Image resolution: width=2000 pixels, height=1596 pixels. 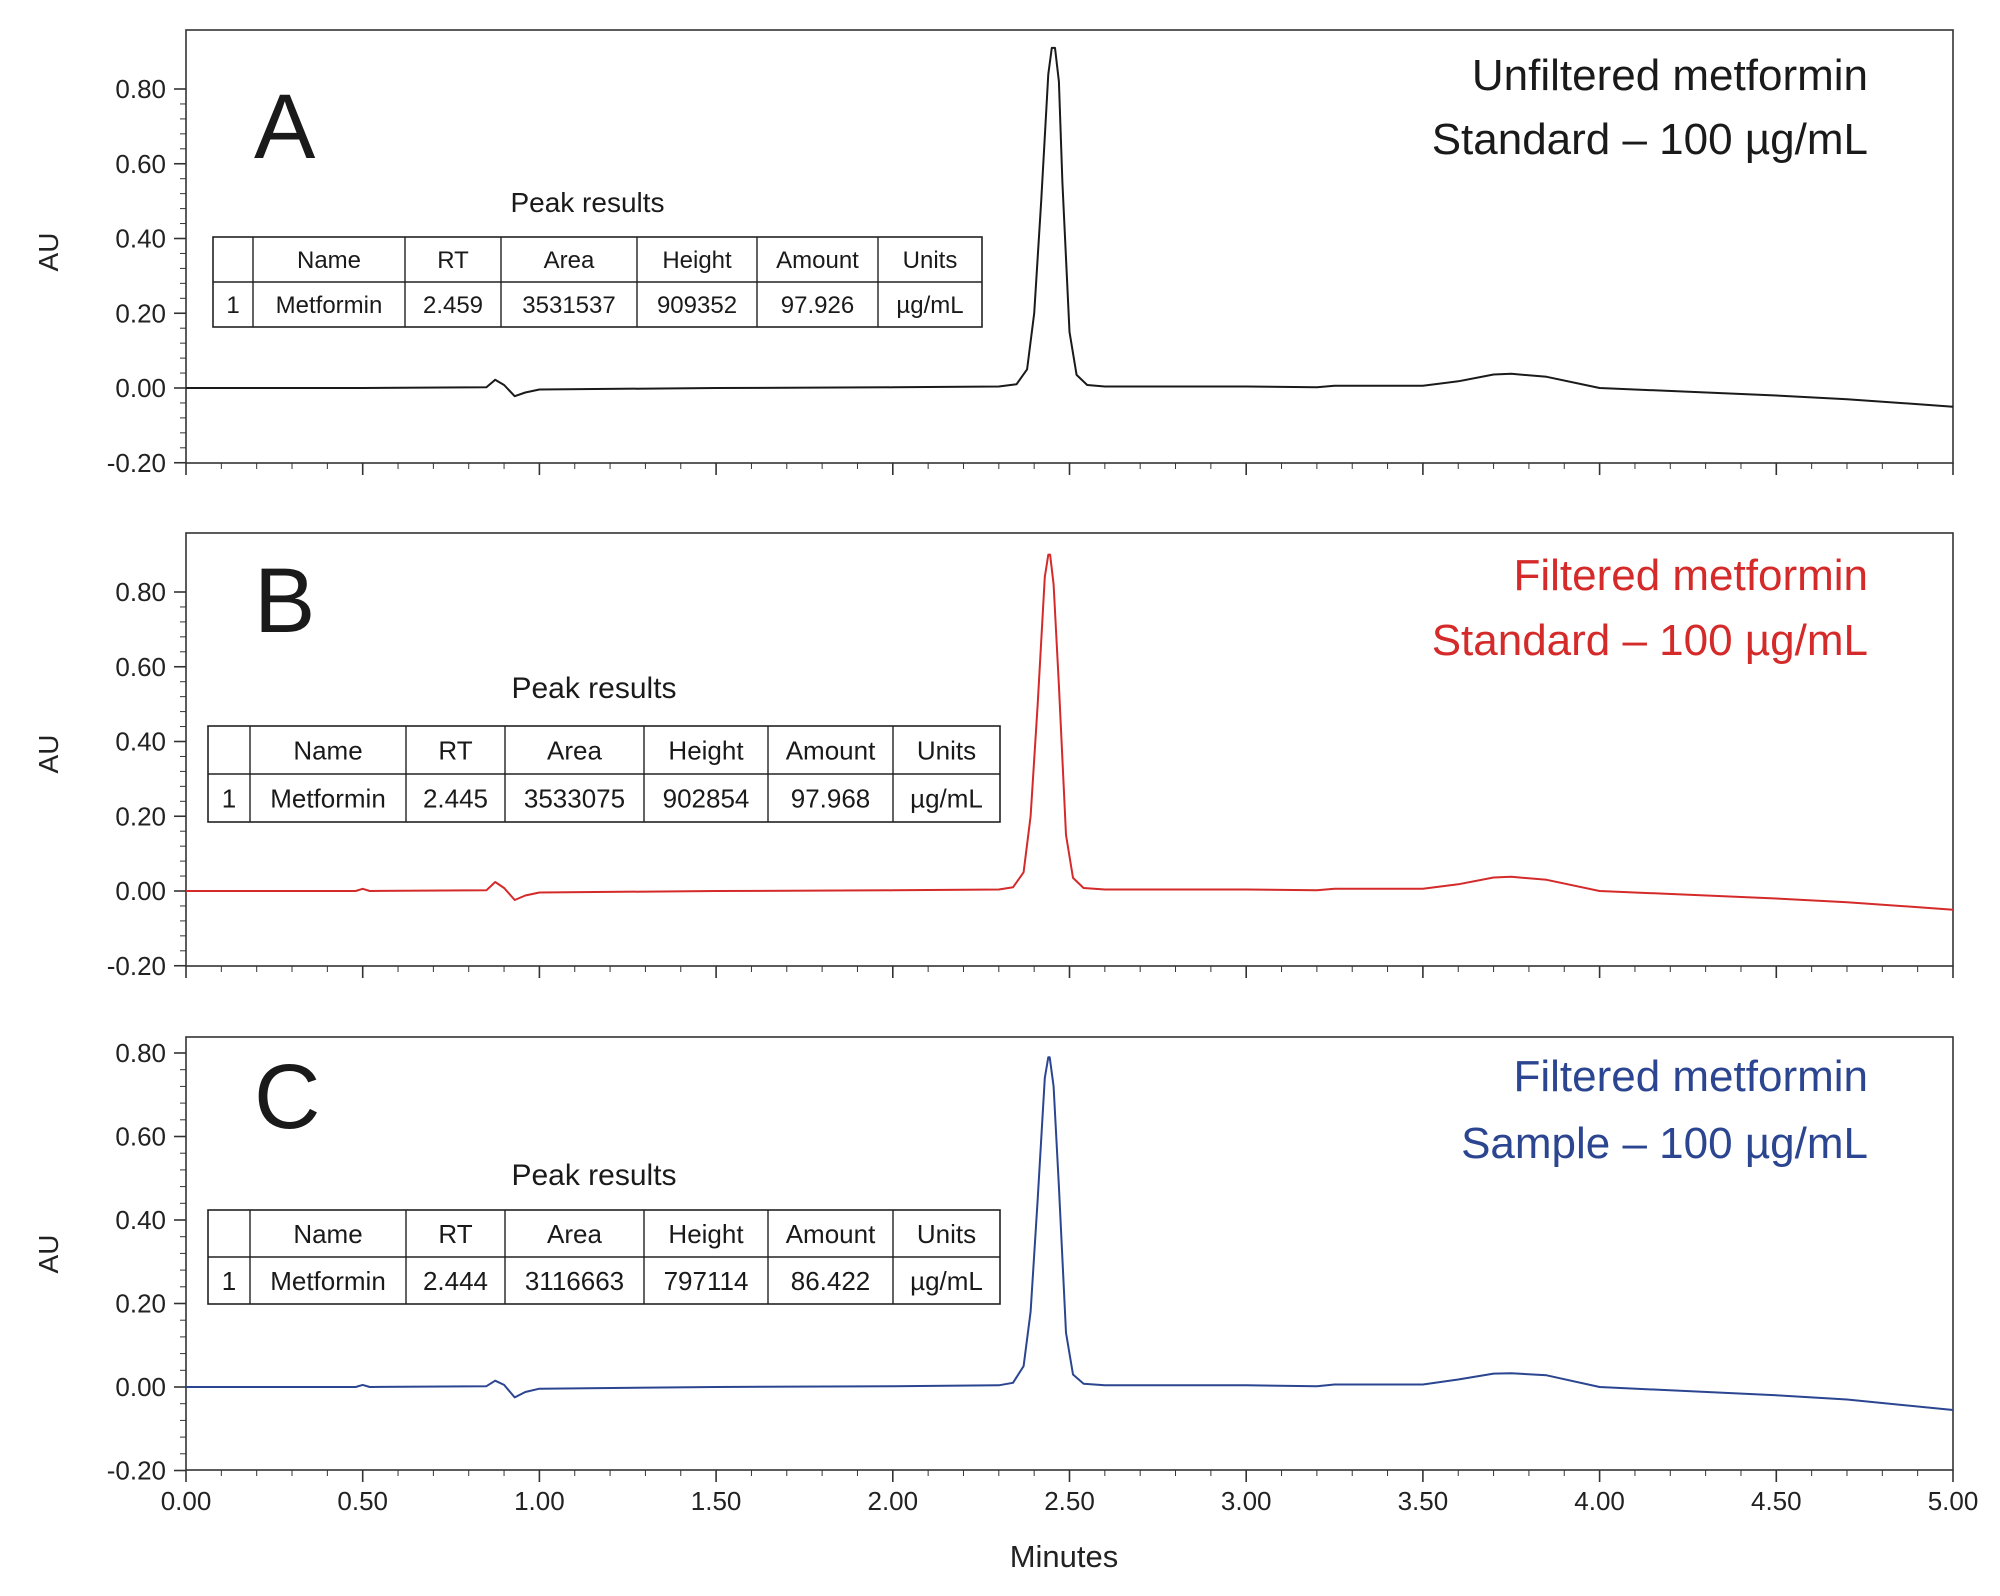 I want to click on panel-letter: B, so click(x=284, y=601).